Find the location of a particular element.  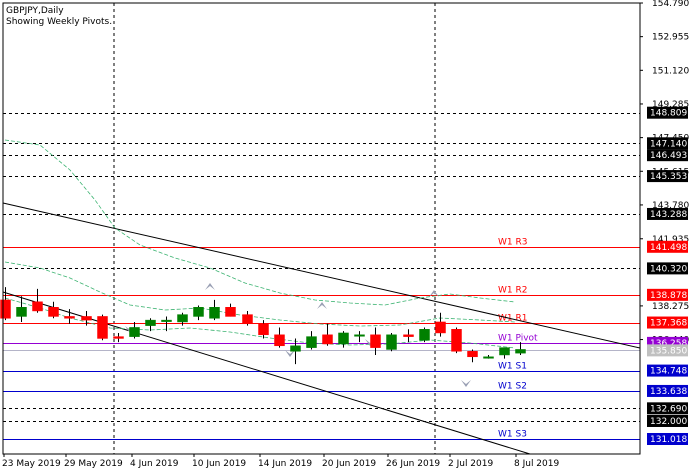

price-tag-label: 141.498 is located at coordinates (668, 248).